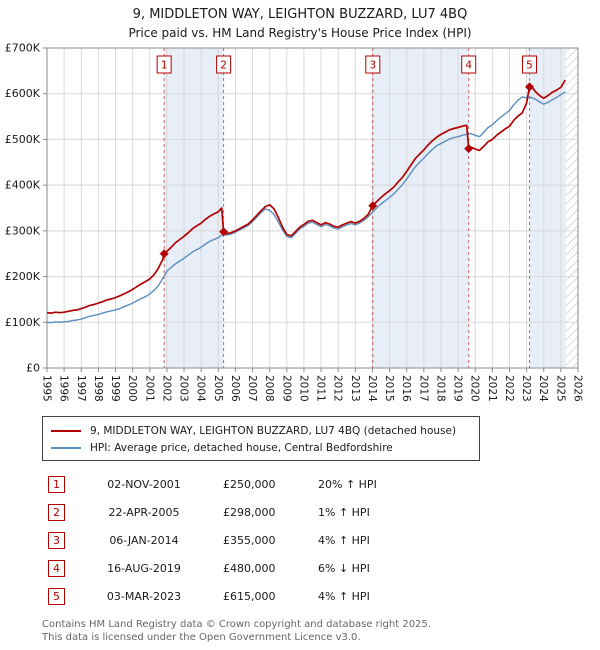 This screenshot has width=600, height=650. Describe the element at coordinates (23, 139) in the screenshot. I see `svg-text: £500K` at that location.